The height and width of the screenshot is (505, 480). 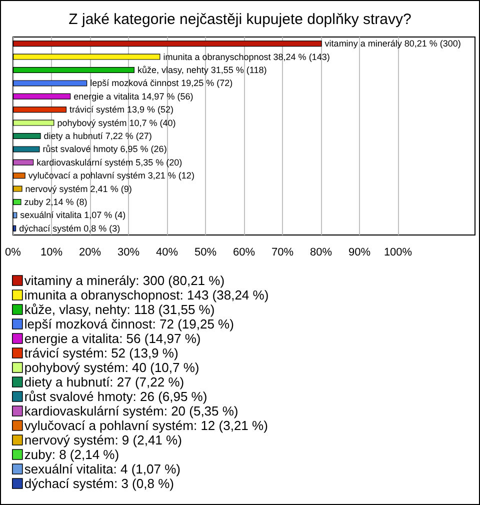 I want to click on data-label: vitaminy a minerály 80,21 % (300), so click(x=392, y=43).